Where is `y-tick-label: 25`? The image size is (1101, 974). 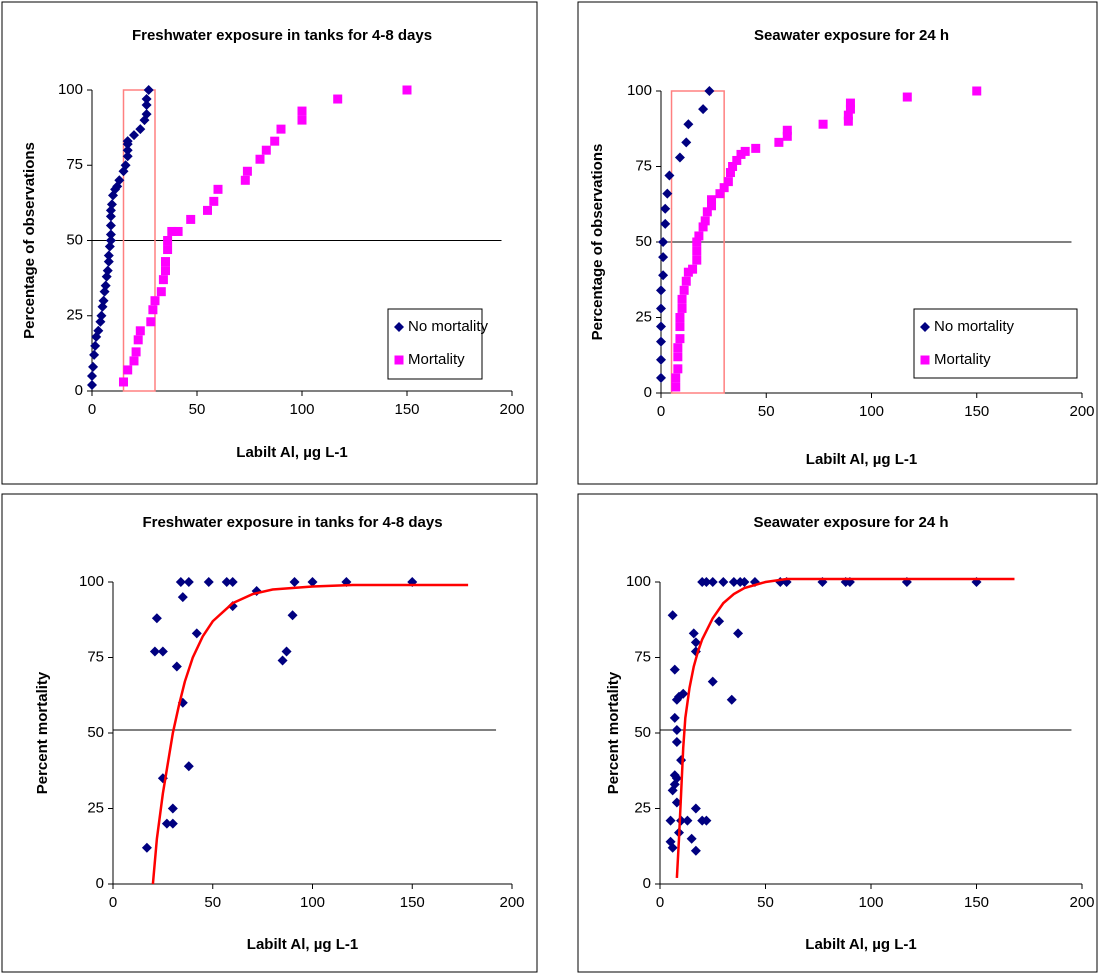 y-tick-label: 25 is located at coordinates (642, 807).